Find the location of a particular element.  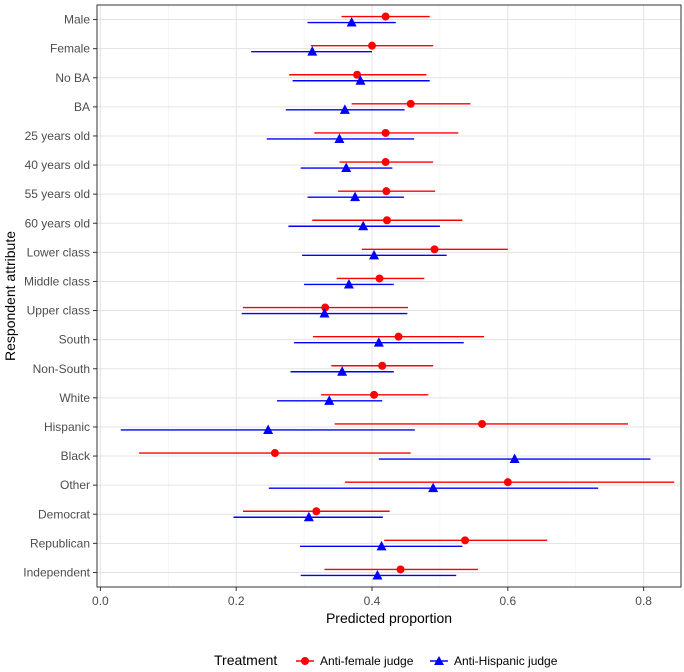

y-tick-label: Democrat is located at coordinates (64, 514).